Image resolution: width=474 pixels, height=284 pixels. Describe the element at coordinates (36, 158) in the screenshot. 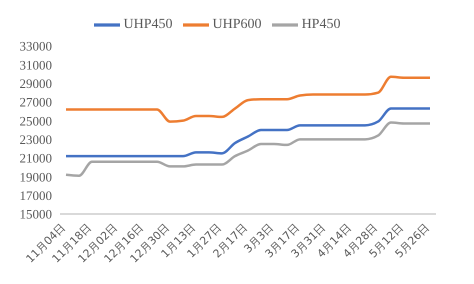

I see `y-tick-label: 21000` at that location.